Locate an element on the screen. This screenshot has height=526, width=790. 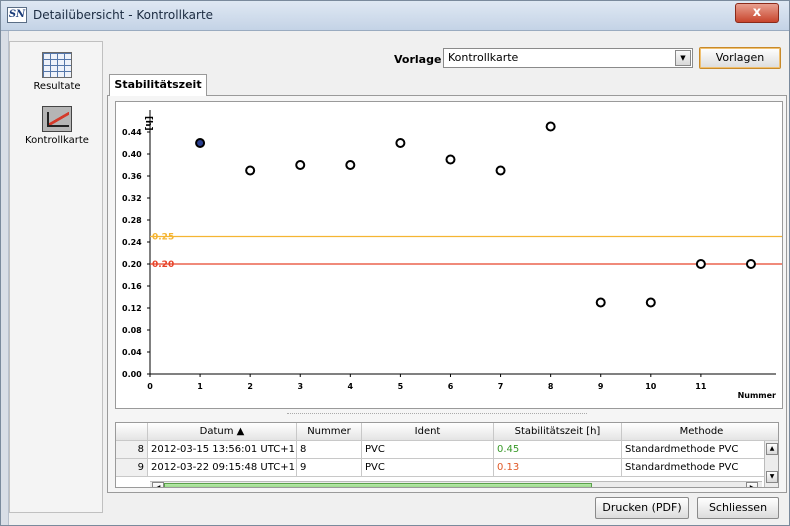
x-tick-label: 3 is located at coordinates (300, 386).